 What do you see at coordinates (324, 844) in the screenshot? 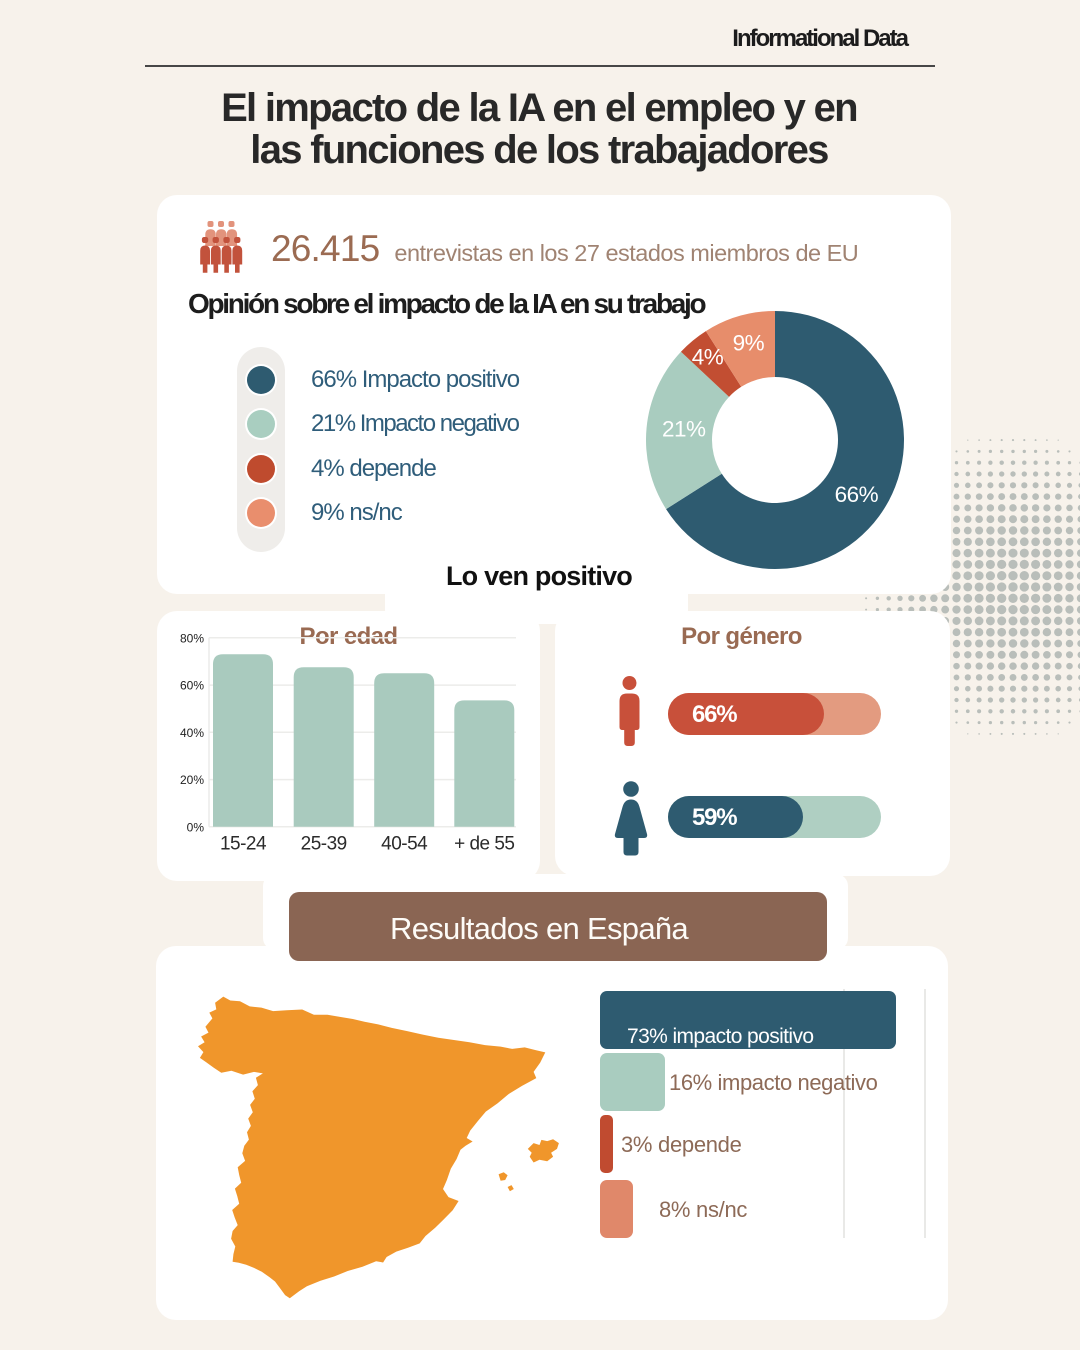
I see `svg-text: 25-39` at bounding box center [324, 844].